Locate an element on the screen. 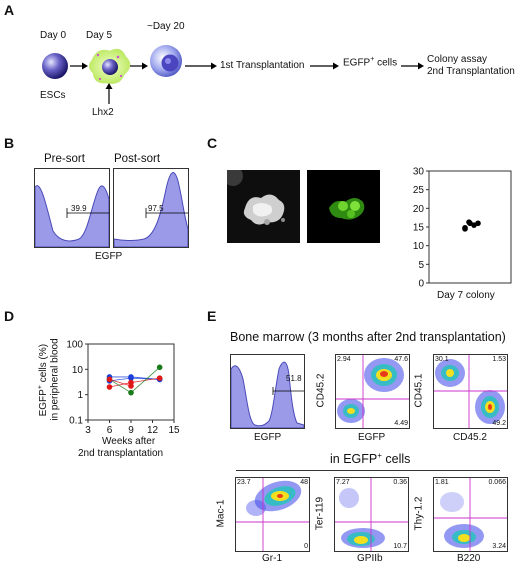  dotplot-4-xlabel: GPIIb is located at coordinates (370, 558).